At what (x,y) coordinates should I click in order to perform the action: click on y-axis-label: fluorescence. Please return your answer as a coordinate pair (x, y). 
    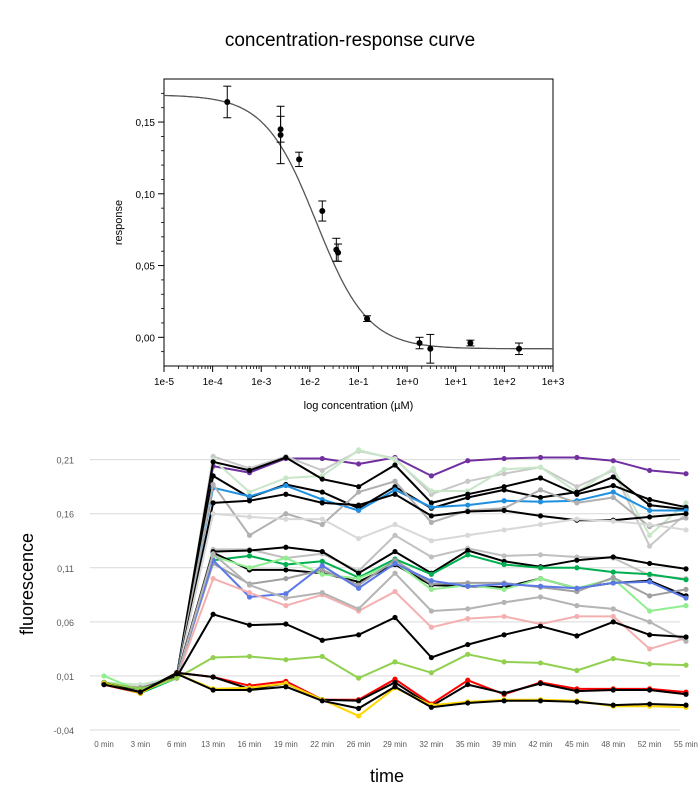
    Looking at the image, I should click on (27, 584).